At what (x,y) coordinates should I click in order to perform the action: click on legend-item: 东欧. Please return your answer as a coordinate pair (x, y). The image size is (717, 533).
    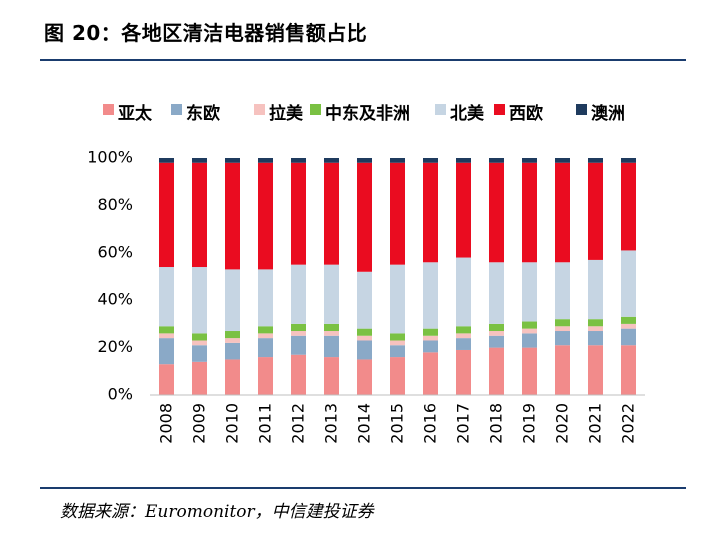
    Looking at the image, I should click on (195, 113).